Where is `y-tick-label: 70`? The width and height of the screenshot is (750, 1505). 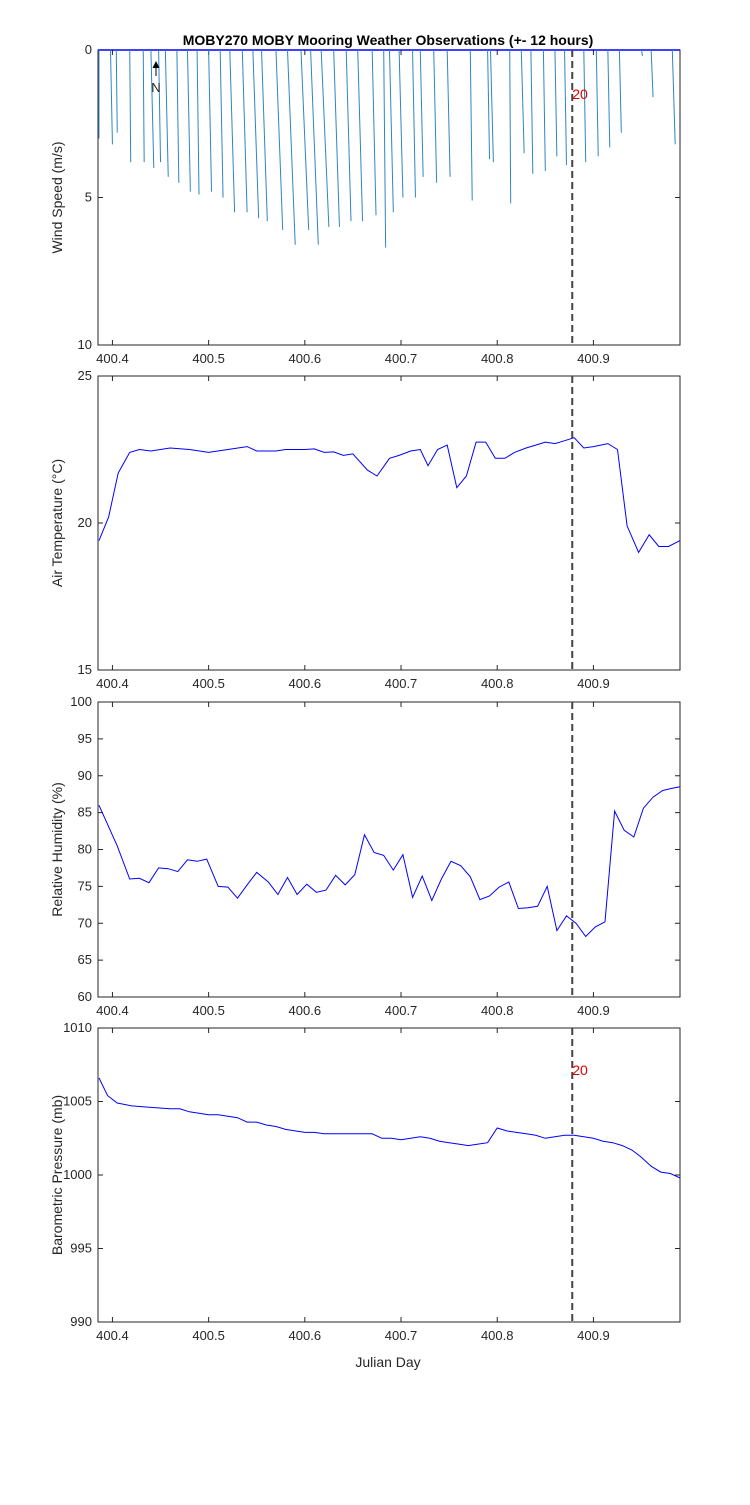
y-tick-label: 70 is located at coordinates (85, 922).